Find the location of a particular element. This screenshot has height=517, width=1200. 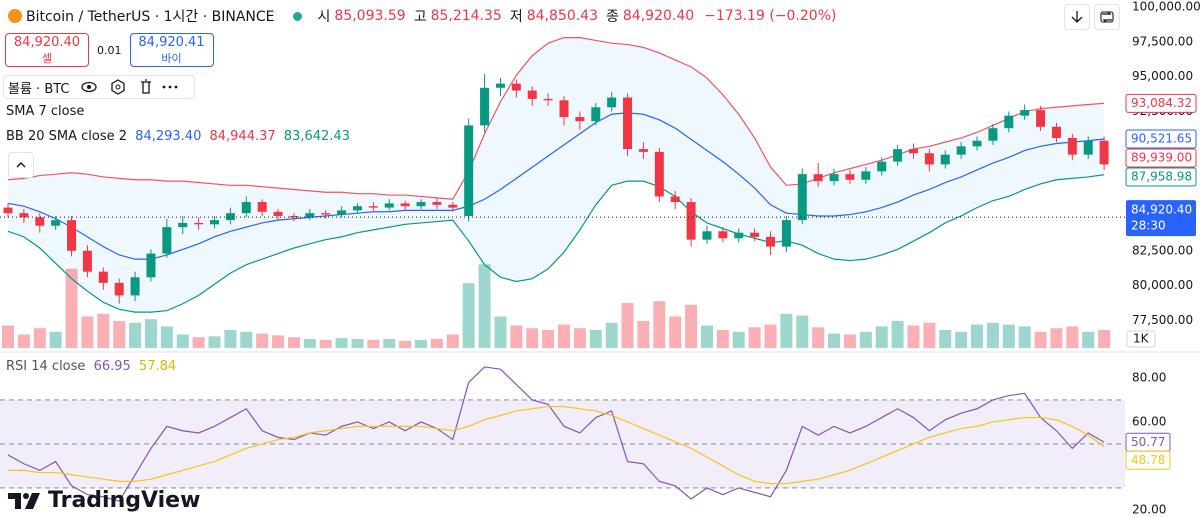

symbol: Bitcoin / TetherUS · 1시간 · BINANCE is located at coordinates (150, 17).